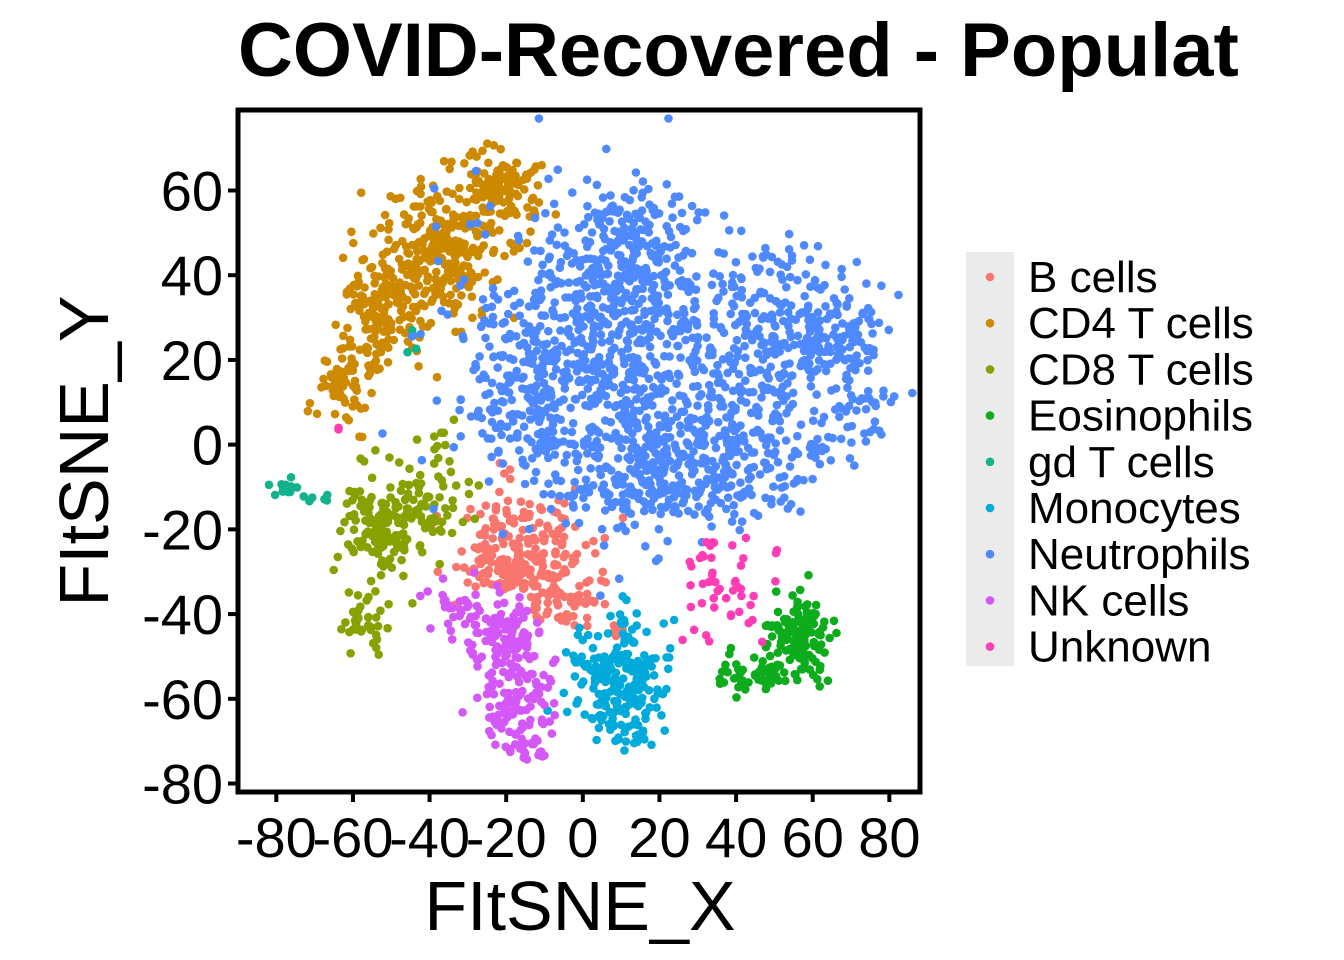  What do you see at coordinates (1134, 508) in the screenshot?
I see `legend-label: Monocytes` at bounding box center [1134, 508].